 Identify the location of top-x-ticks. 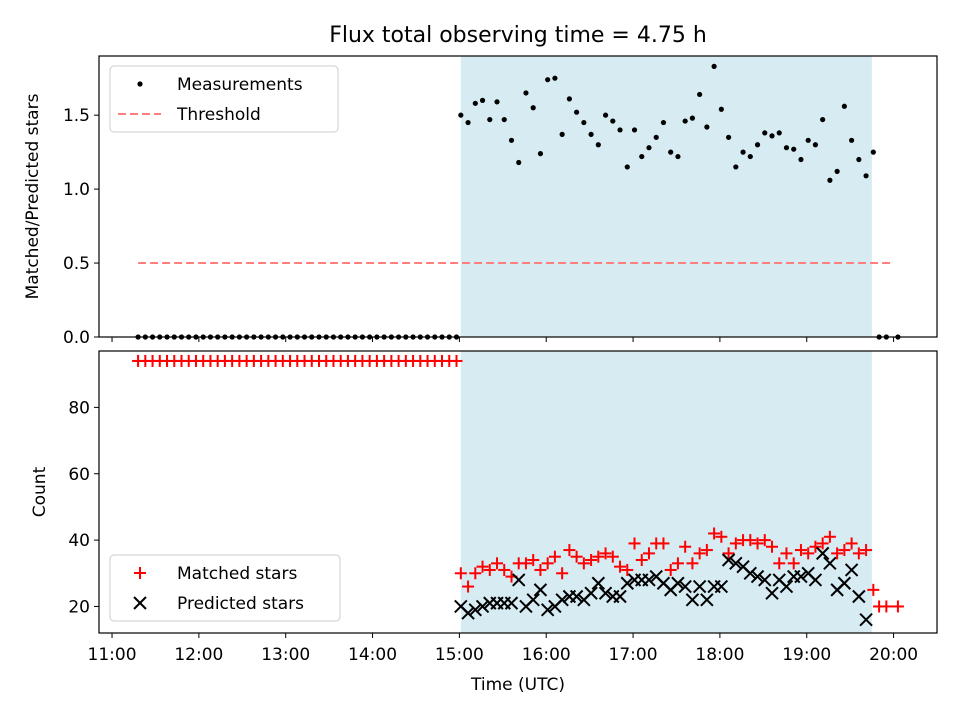
(503, 339).